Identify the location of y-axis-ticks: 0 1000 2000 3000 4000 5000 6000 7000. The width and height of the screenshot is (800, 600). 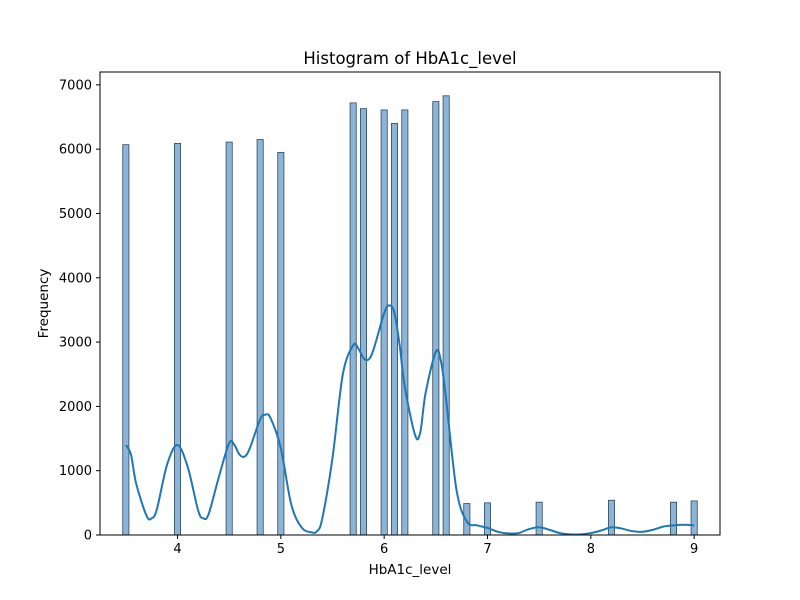
(79, 311).